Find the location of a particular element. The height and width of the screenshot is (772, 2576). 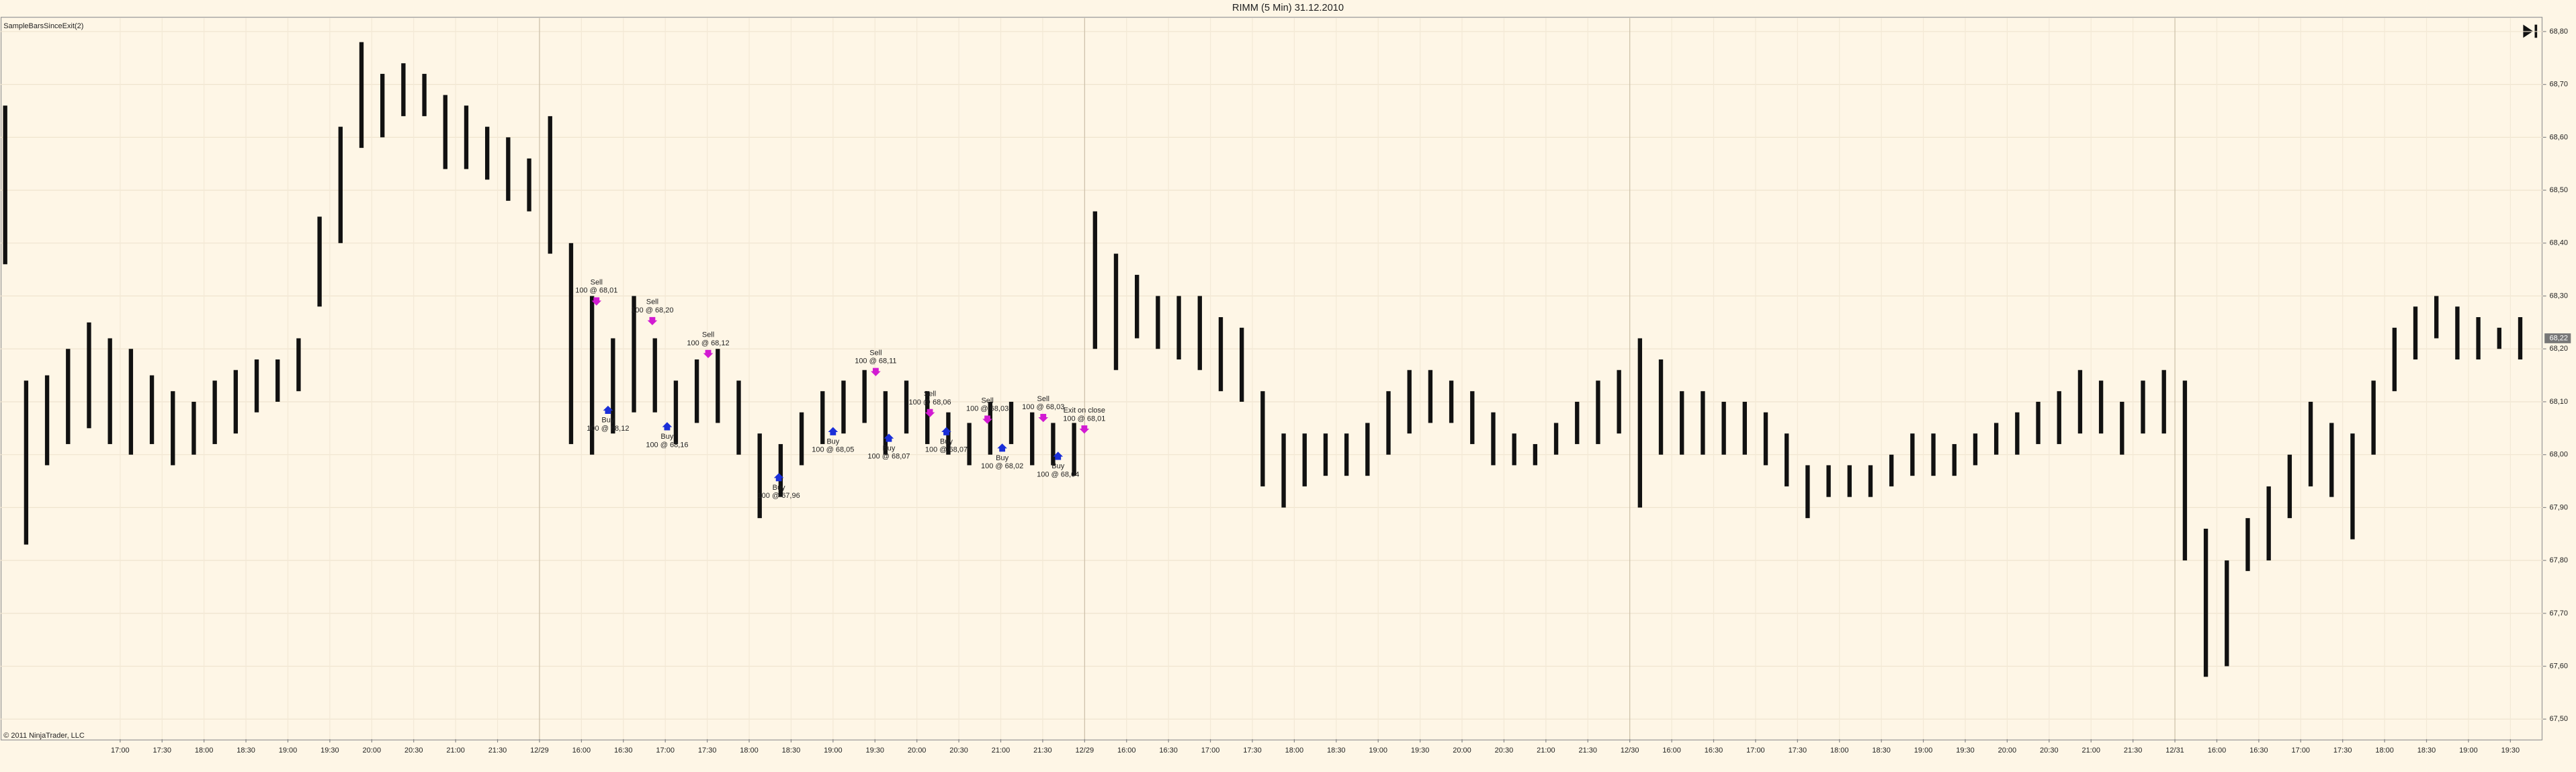

y-tick-label: 68,50 is located at coordinates (2559, 190).